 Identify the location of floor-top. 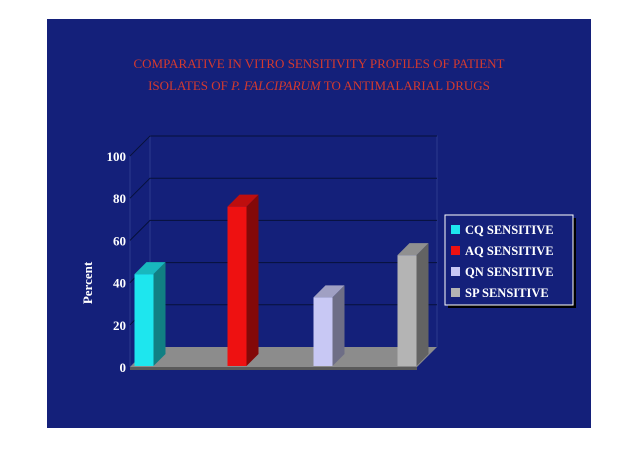
(283, 357).